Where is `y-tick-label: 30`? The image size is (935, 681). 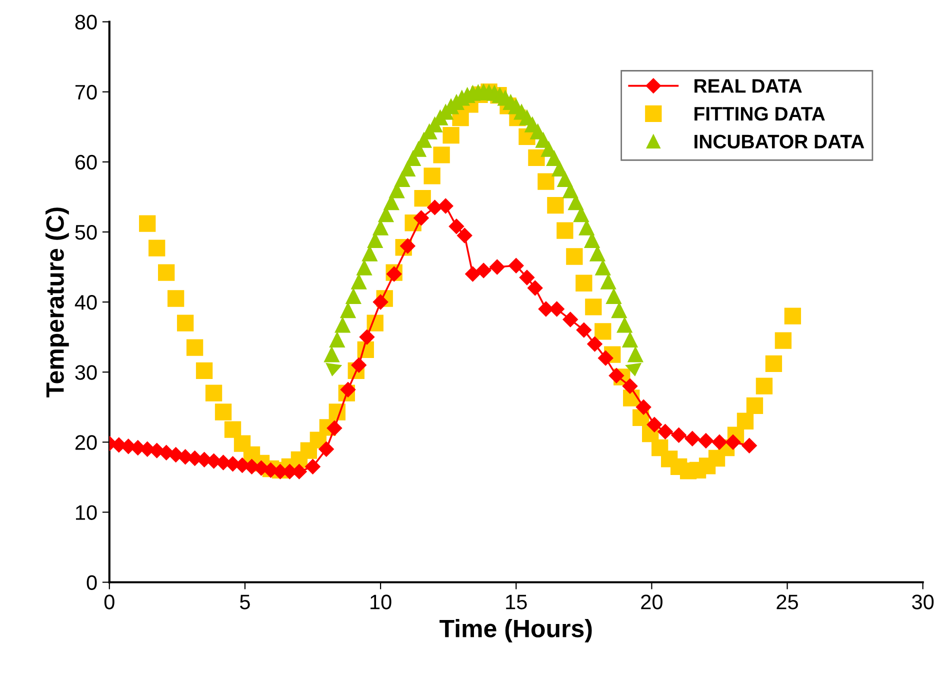
y-tick-label: 30 is located at coordinates (86, 372).